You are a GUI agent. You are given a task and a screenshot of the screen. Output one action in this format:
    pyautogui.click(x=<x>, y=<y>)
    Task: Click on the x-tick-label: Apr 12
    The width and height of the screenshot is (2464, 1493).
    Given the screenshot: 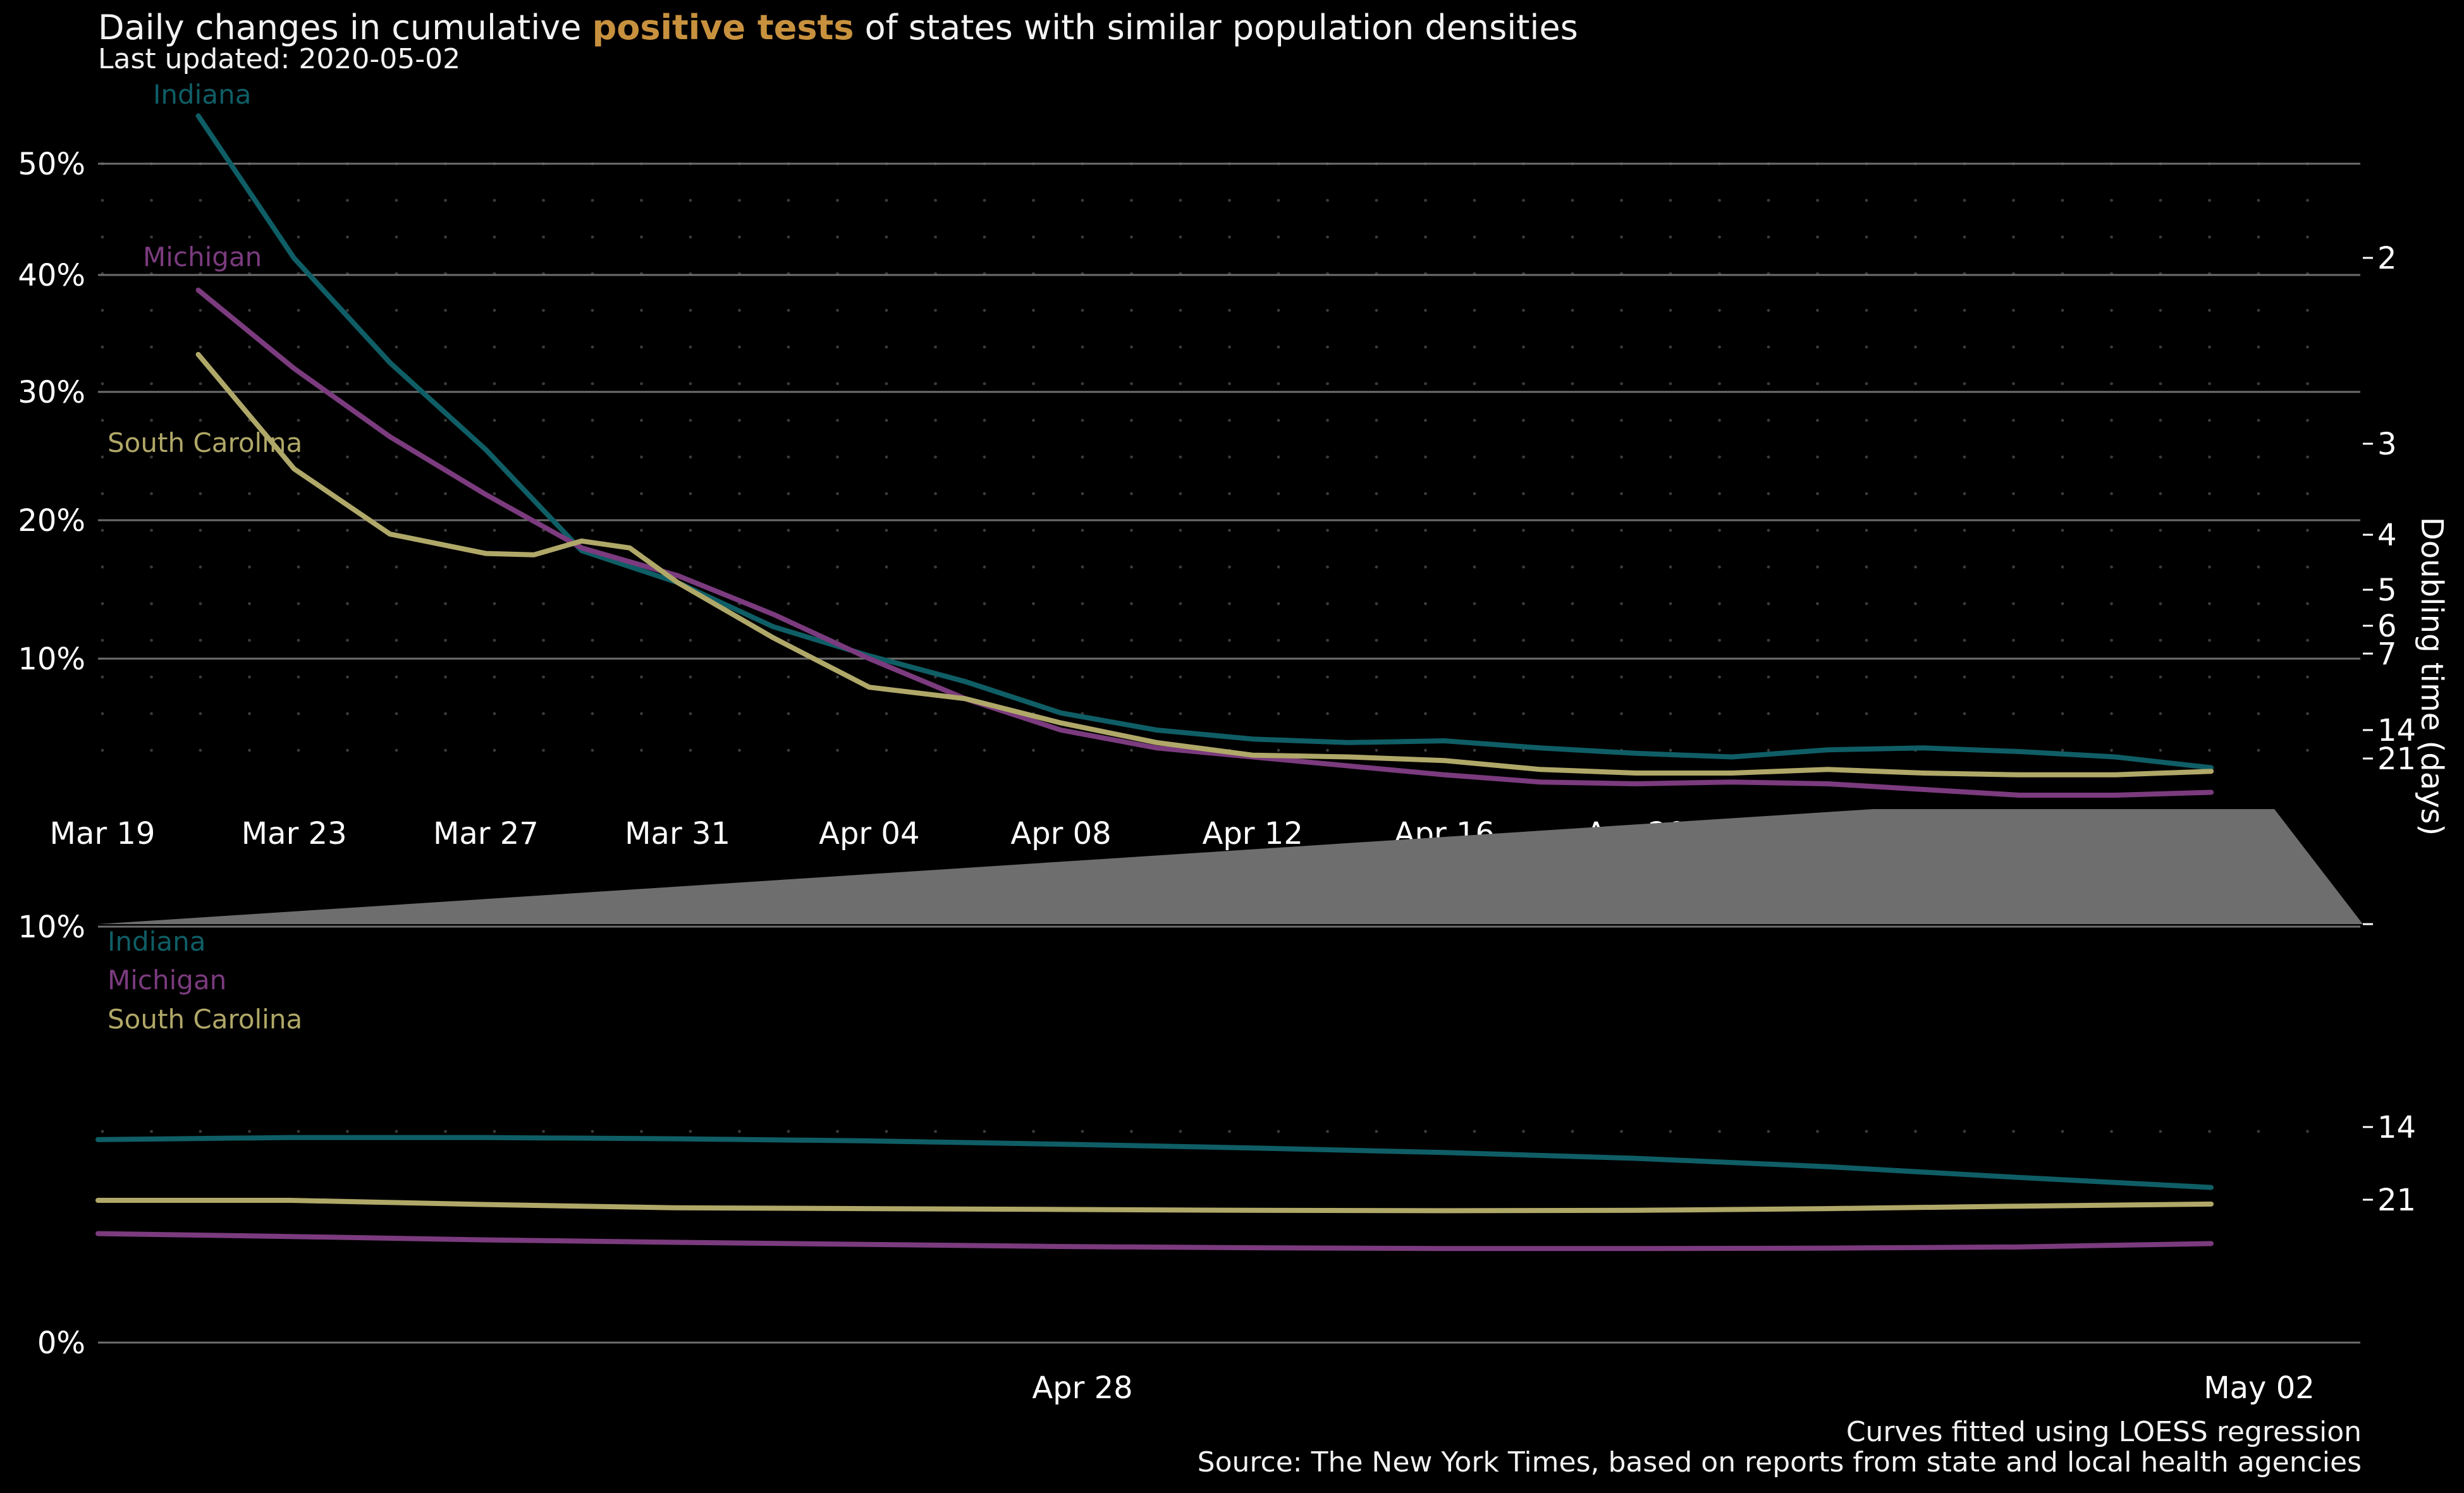 What is the action you would take?
    pyautogui.click(x=1253, y=833)
    